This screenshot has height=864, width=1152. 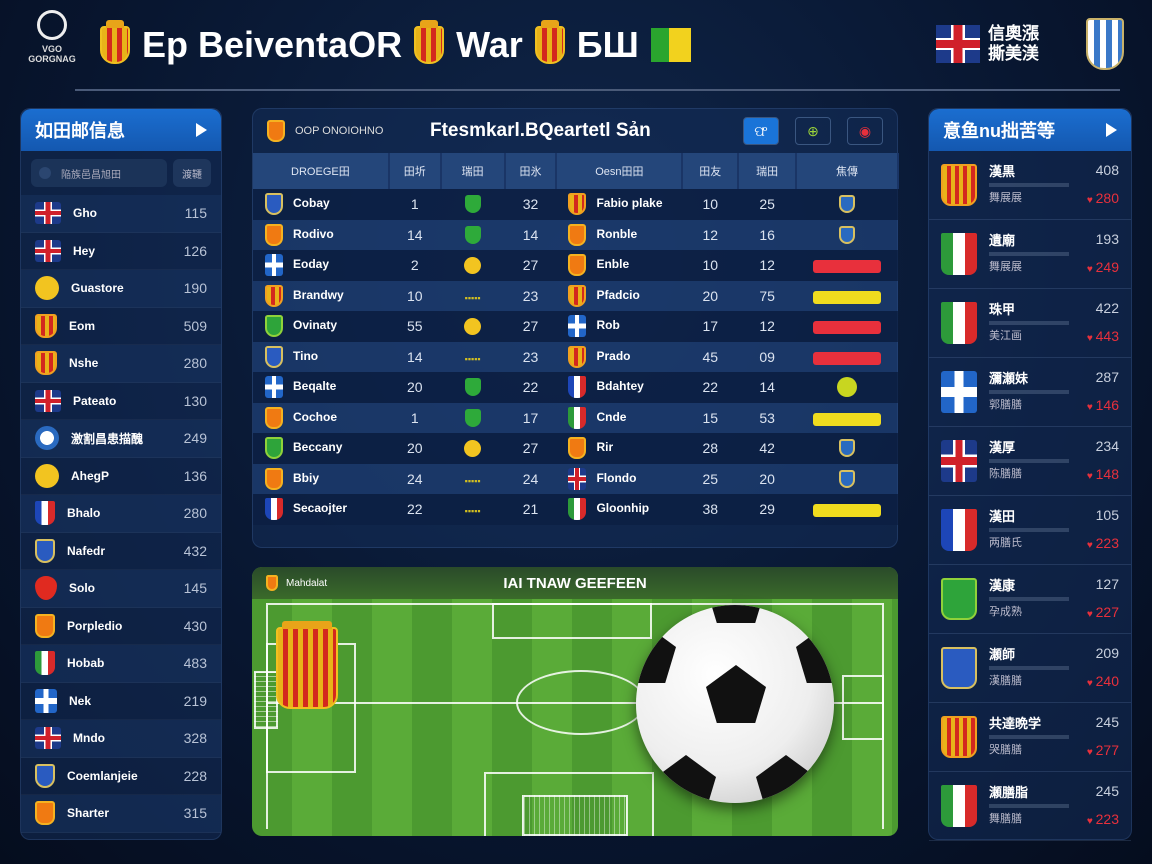 What do you see at coordinates (1030, 392) in the screenshot?
I see `ranking-item: 瀰瀬妹 郭膳膳 287 ♥ 146` at bounding box center [1030, 392].